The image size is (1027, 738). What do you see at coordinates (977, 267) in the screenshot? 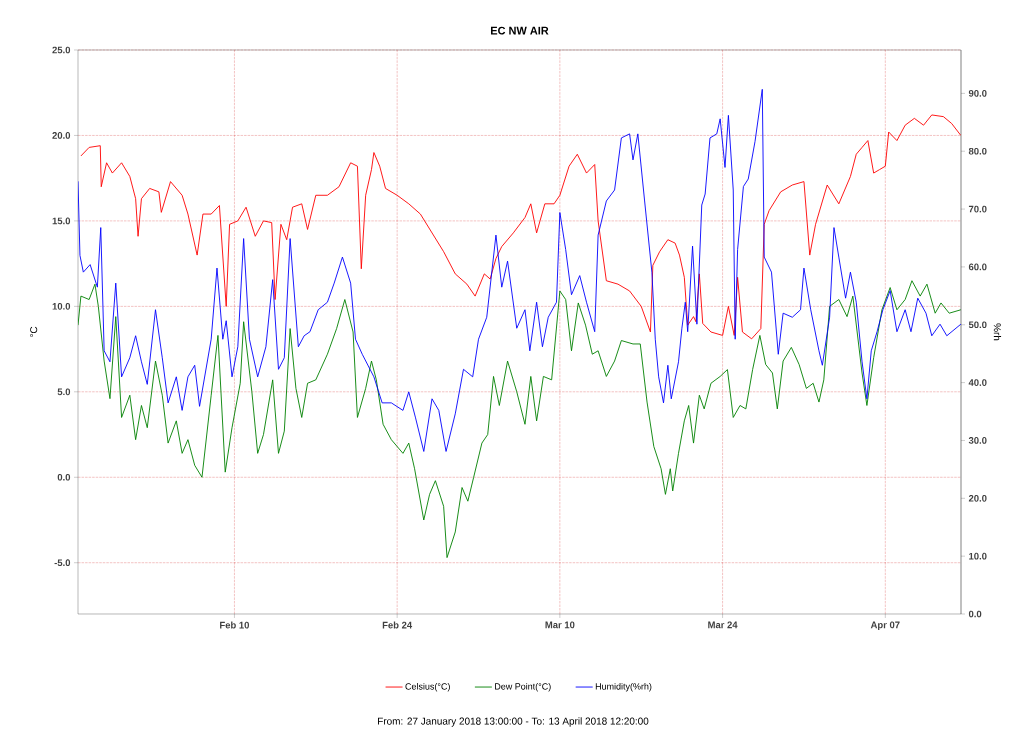
I see `y2-tick-label: 60.0` at bounding box center [977, 267].